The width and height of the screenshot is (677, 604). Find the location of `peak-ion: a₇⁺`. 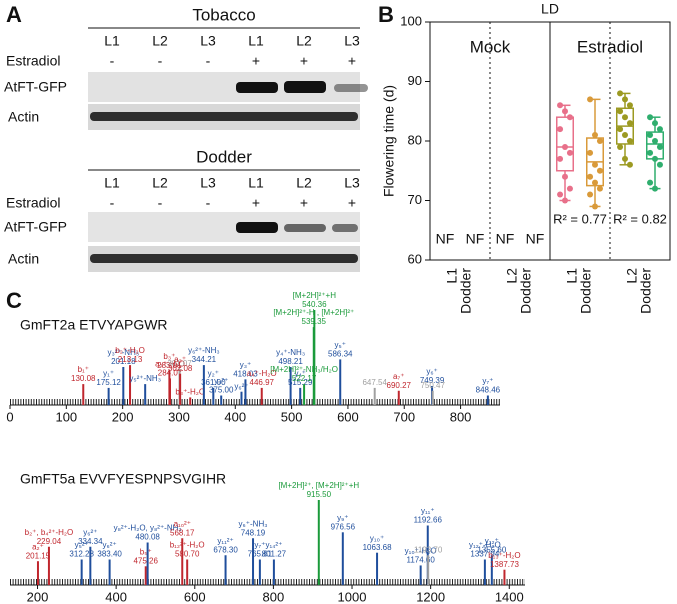

peak-ion: a₇⁺ is located at coordinates (398, 376).